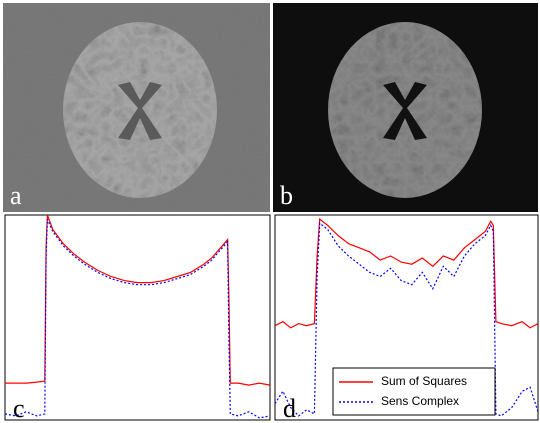 This screenshot has width=540, height=423. What do you see at coordinates (19, 408) in the screenshot?
I see `plot-label: c` at bounding box center [19, 408].